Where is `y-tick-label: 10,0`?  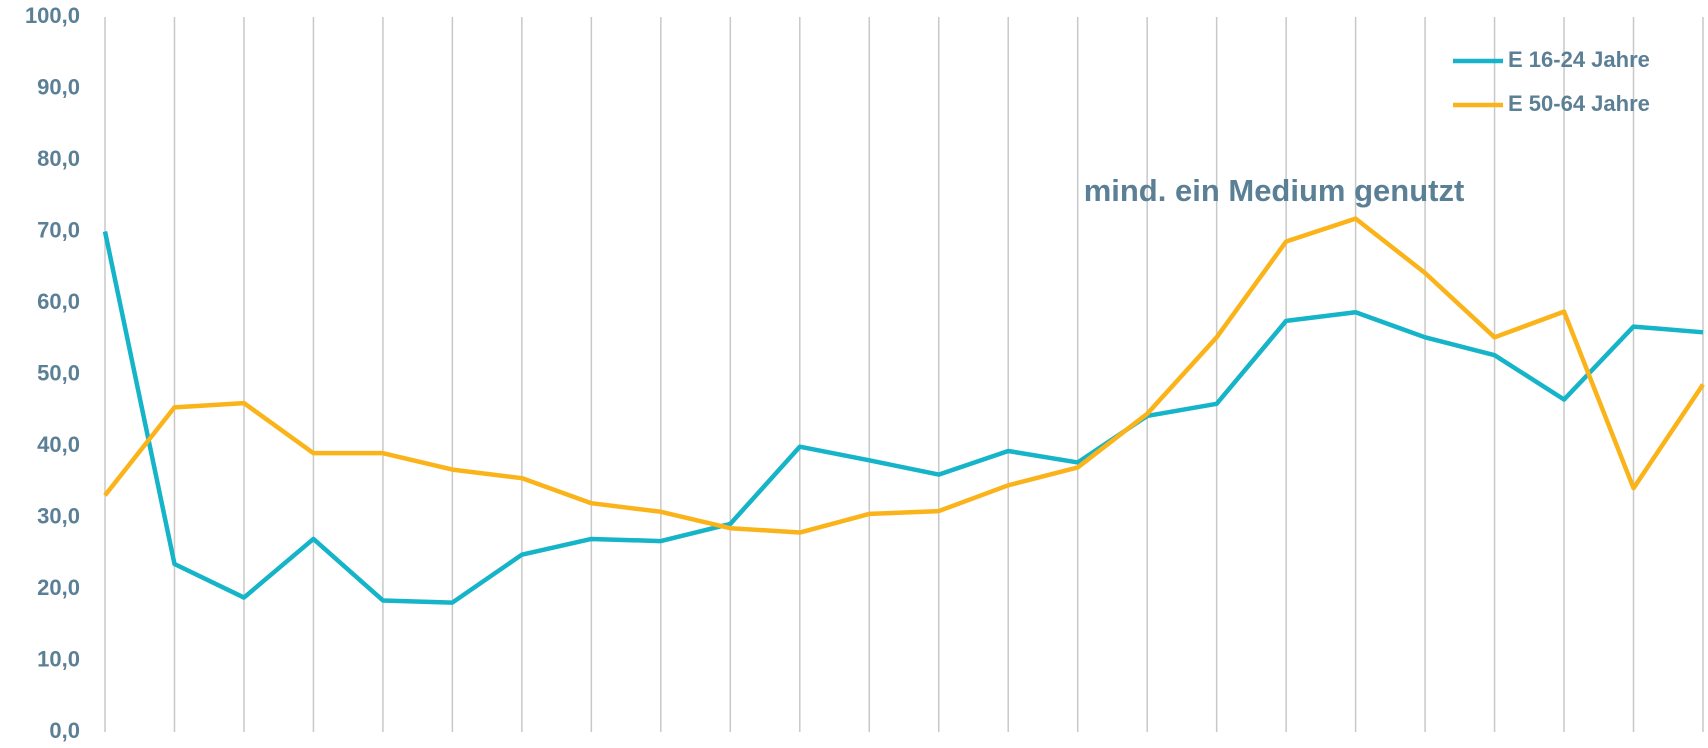
y-tick-label: 10,0 is located at coordinates (58, 658).